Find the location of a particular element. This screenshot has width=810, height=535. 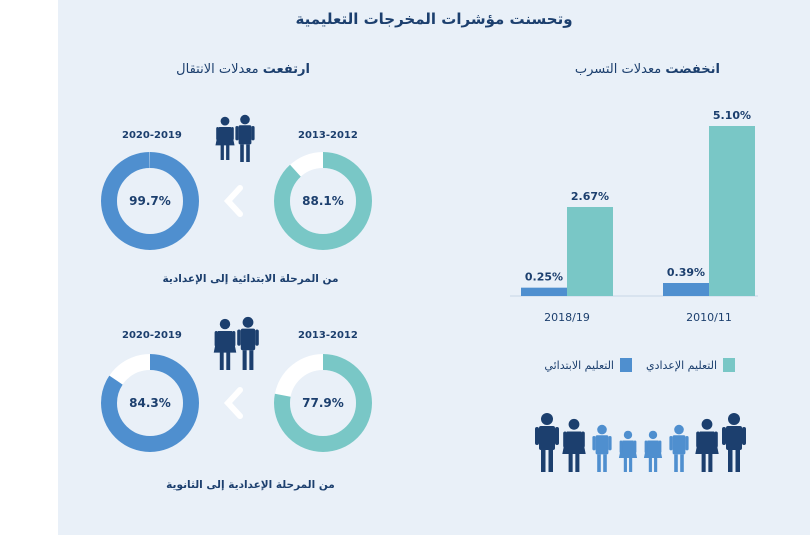

boy-icon-middle-torso is located at coordinates (248, 339).